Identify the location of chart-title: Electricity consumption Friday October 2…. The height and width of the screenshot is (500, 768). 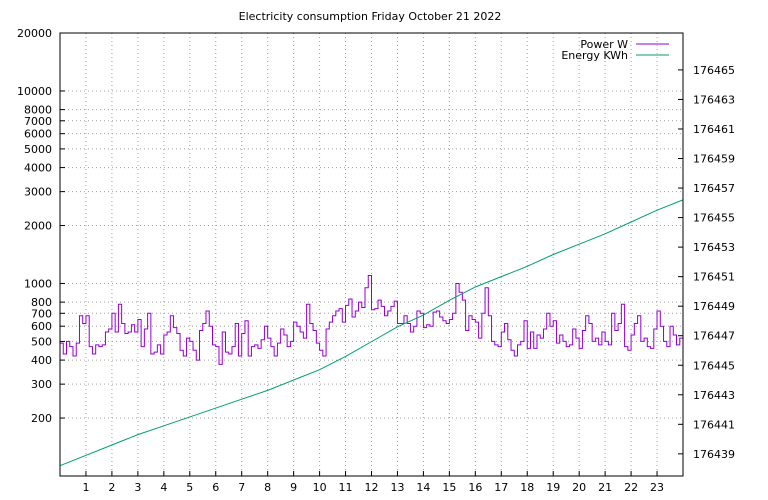
(370, 16).